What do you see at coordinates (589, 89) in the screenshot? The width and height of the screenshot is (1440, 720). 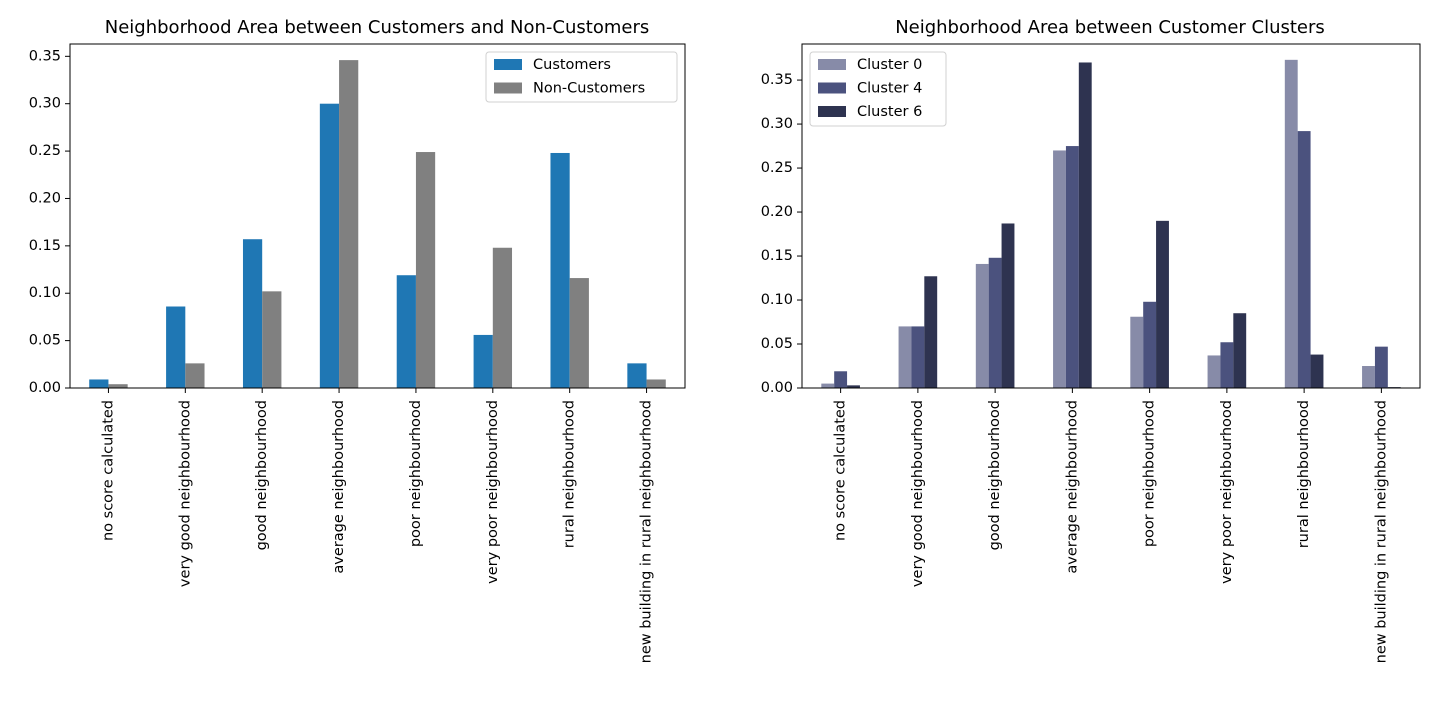 I see `legend-label: Non-Customers` at bounding box center [589, 89].